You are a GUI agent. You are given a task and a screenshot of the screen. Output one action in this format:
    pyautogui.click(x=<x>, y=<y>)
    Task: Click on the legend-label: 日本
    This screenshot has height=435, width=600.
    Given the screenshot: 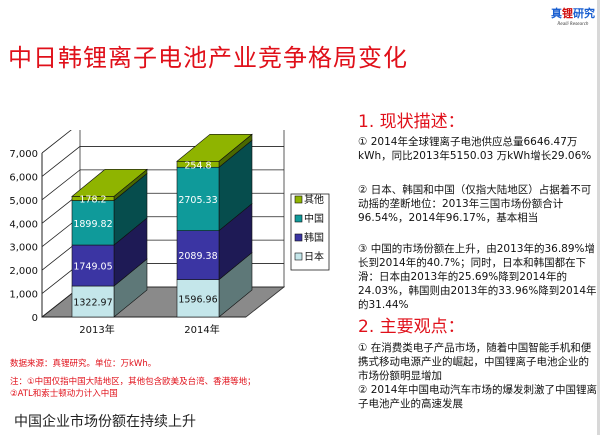 What is the action you would take?
    pyautogui.click(x=314, y=256)
    